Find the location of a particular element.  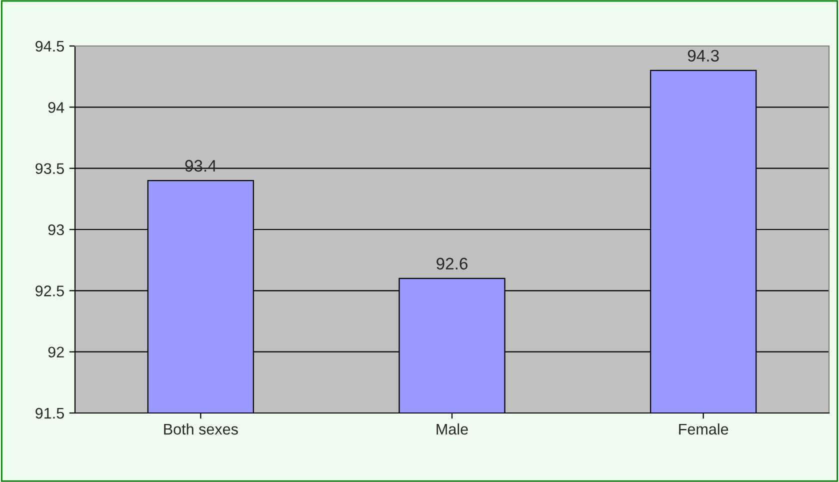

y-tick-label: 92.5 is located at coordinates (50, 291).